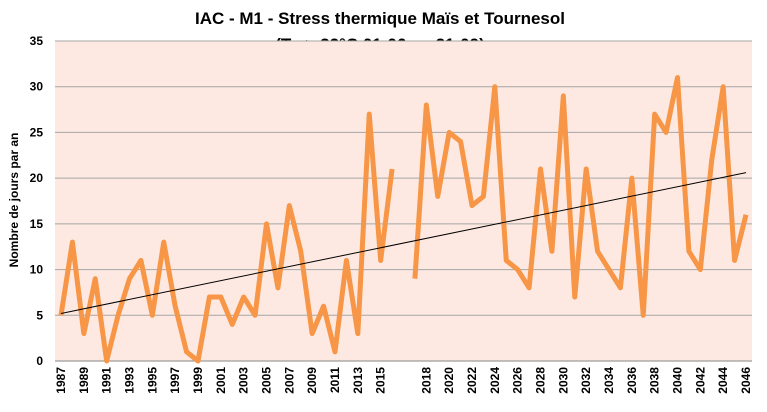  I want to click on x-tick-label: 2026, so click(518, 380).